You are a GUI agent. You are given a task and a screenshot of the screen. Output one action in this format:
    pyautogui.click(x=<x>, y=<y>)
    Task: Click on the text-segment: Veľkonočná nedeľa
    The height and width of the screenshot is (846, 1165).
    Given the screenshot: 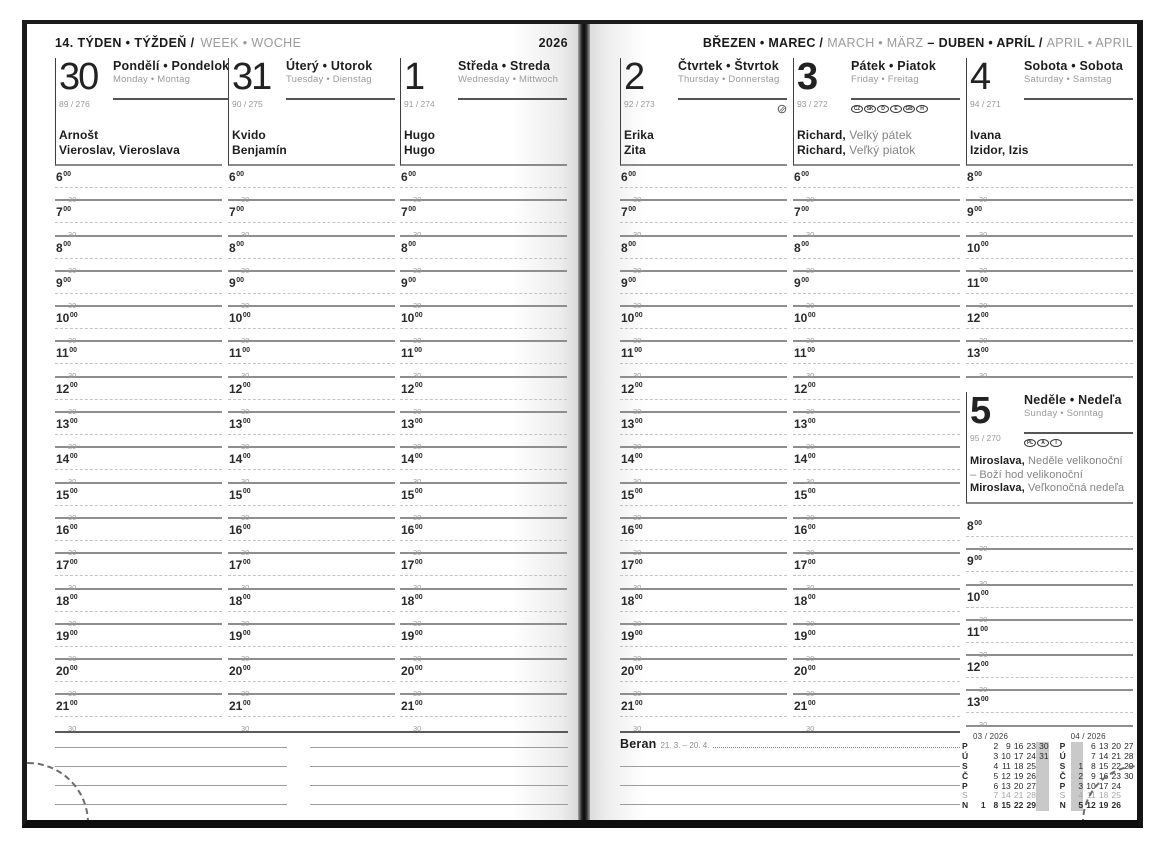 What is the action you would take?
    pyautogui.click(x=1074, y=488)
    